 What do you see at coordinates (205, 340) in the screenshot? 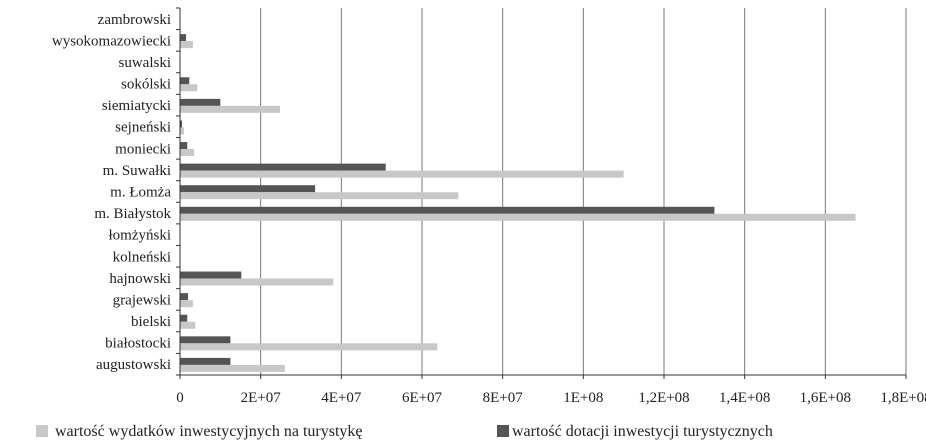
I see `bar-2-dotacje` at bounding box center [205, 340].